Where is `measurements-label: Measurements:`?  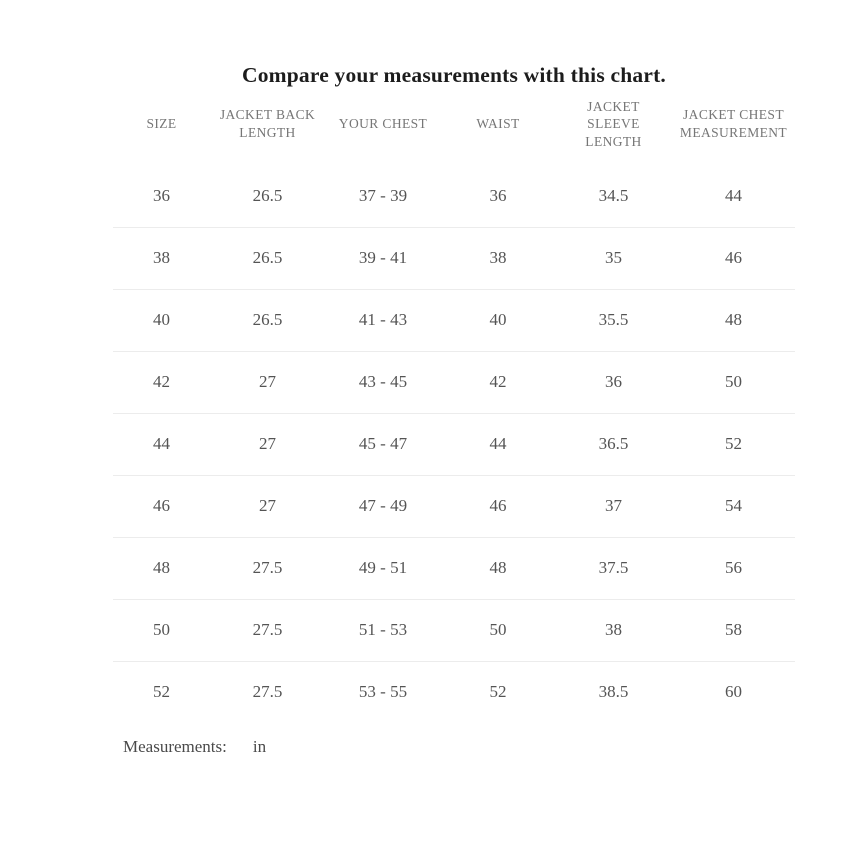
measurements-label: Measurements: is located at coordinates (175, 746).